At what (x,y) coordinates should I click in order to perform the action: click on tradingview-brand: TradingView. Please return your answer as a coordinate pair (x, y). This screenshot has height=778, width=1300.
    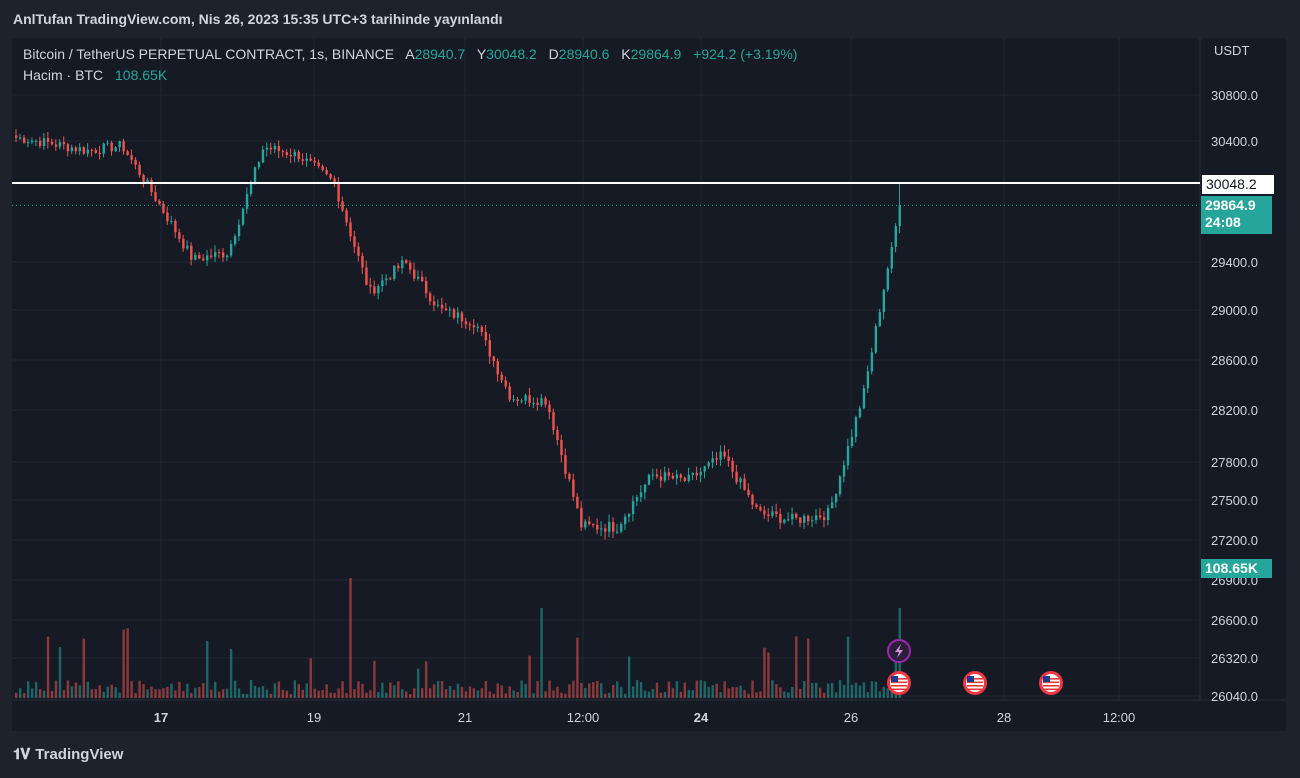
    Looking at the image, I should click on (79, 754).